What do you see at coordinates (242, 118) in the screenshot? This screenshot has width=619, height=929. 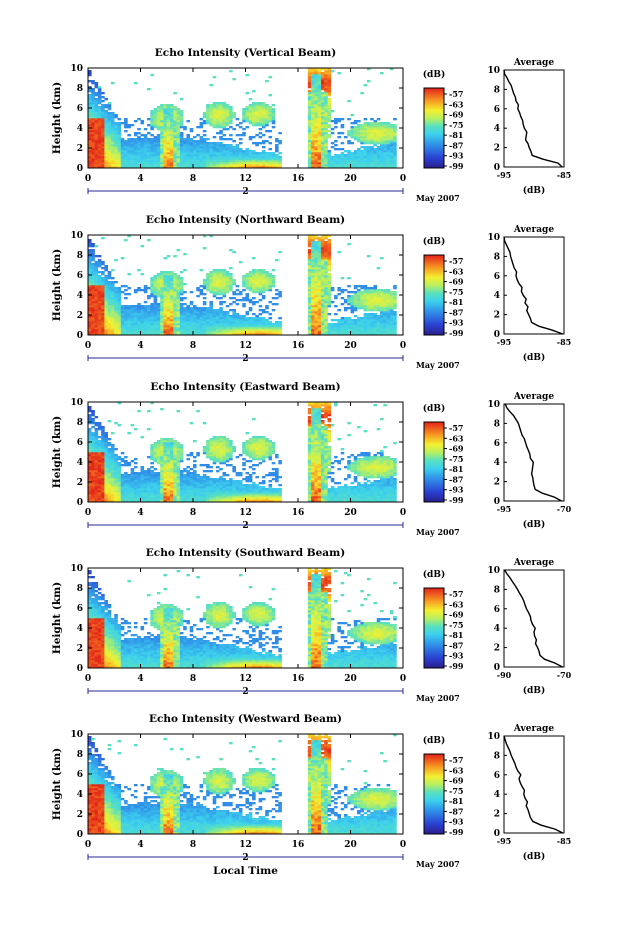 I see `heatmap-area` at bounding box center [242, 118].